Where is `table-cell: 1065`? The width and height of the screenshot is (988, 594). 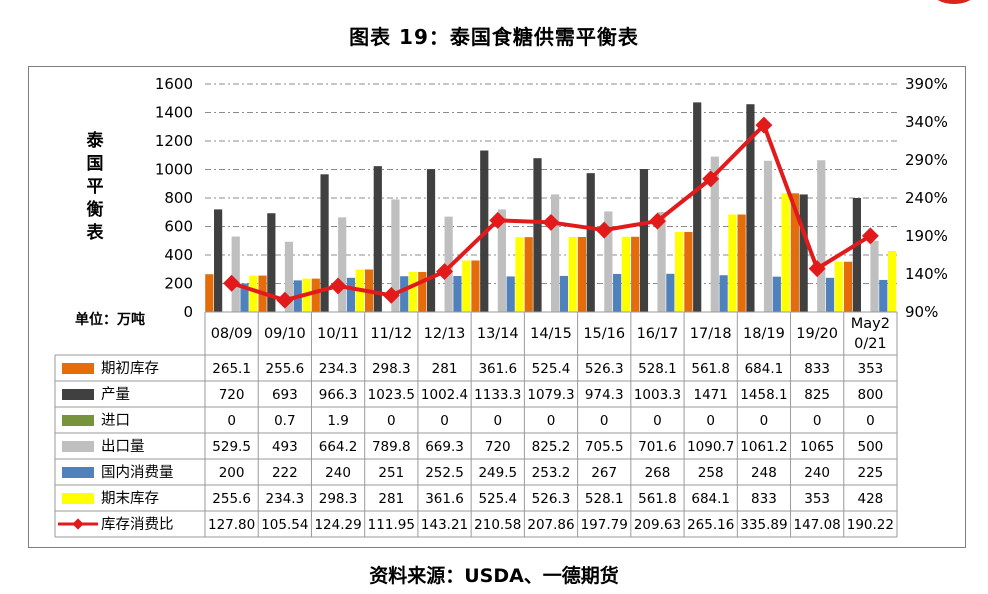 table-cell: 1065 is located at coordinates (817, 447).